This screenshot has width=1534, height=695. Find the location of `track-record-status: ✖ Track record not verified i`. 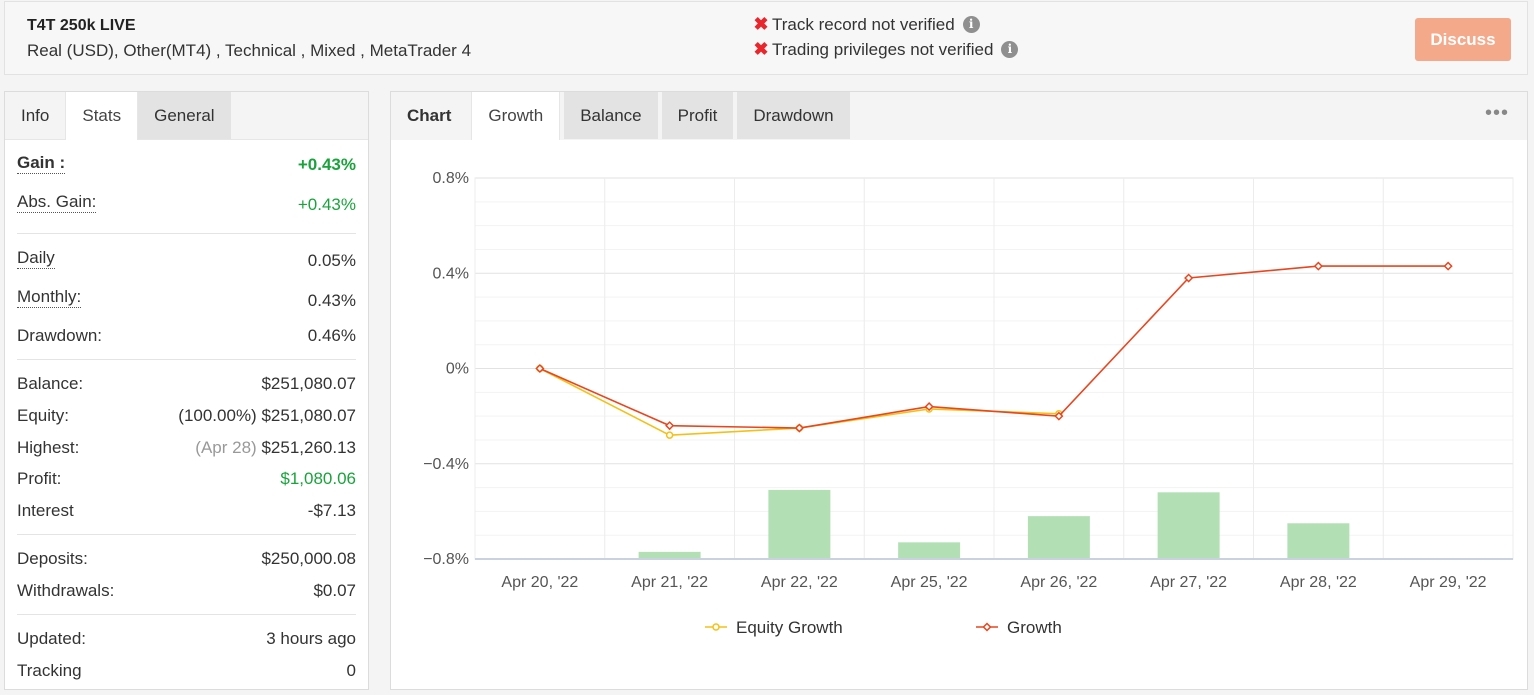

track-record-status: ✖ Track record not verified i is located at coordinates (866, 24).